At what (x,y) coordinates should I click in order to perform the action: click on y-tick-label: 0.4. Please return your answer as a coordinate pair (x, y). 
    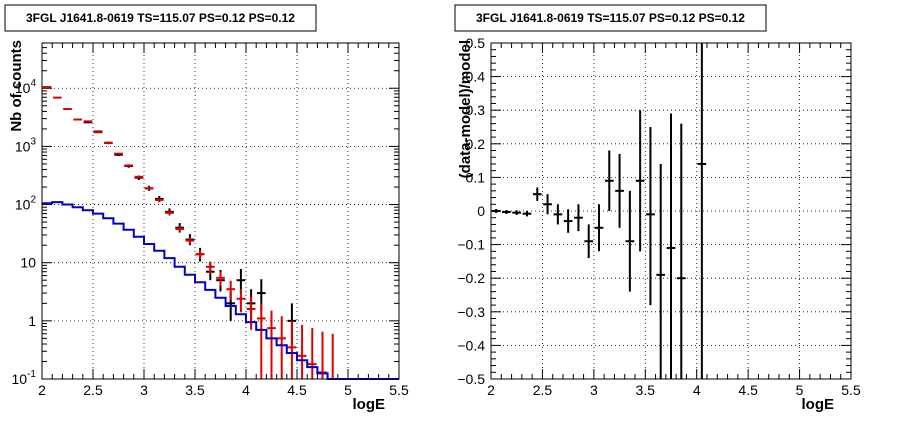
    Looking at the image, I should click on (476, 77).